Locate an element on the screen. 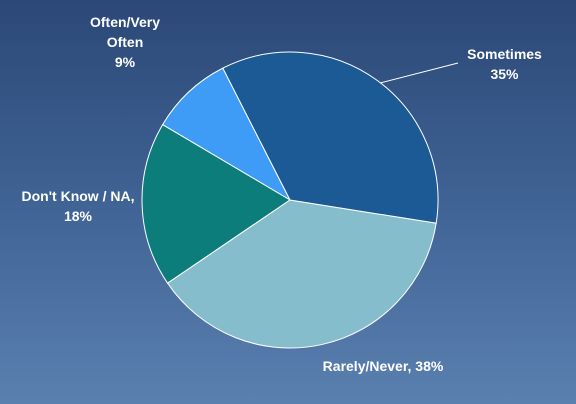 The width and height of the screenshot is (576, 404). slice-label: Often/Very Often 9% is located at coordinates (125, 42).